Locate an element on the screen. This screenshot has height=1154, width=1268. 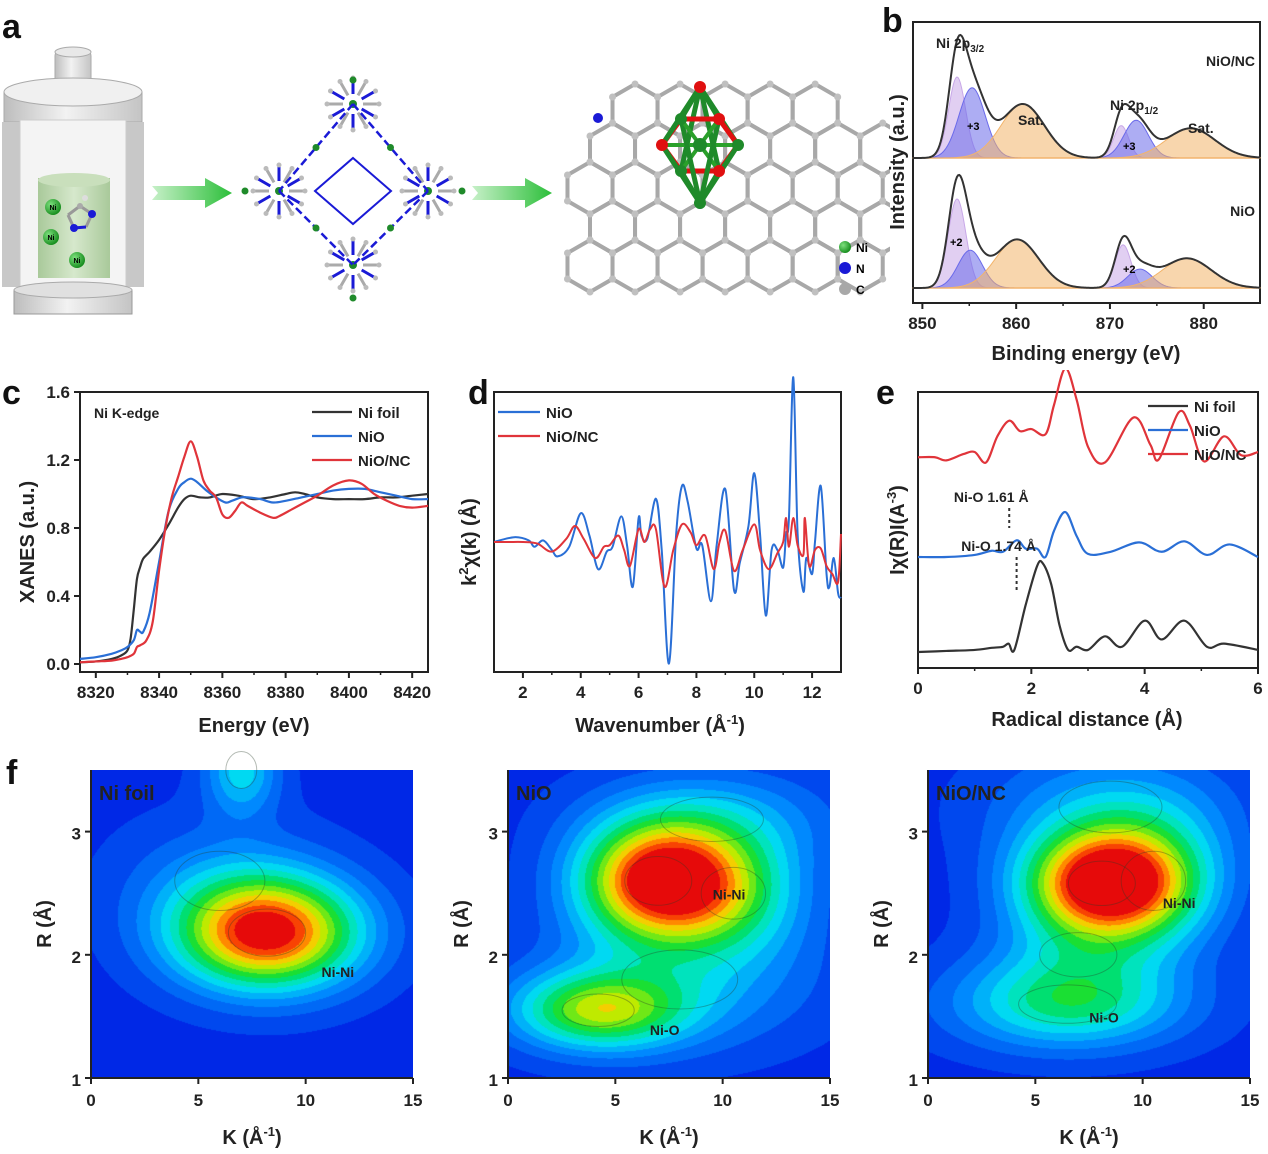
series-line-nio is located at coordinates (254, 568).